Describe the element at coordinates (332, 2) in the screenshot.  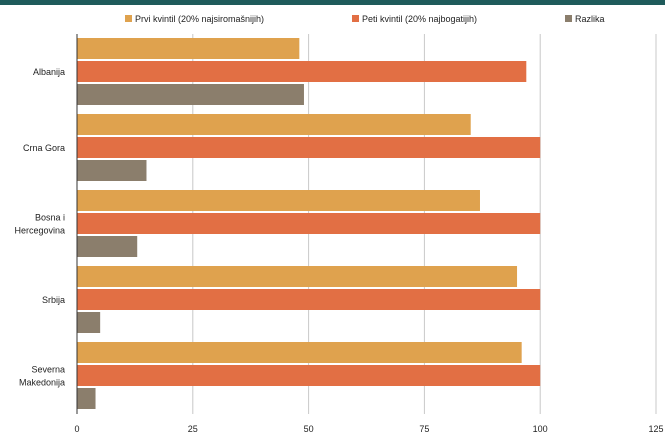
I see `top-accent-bar` at that location.